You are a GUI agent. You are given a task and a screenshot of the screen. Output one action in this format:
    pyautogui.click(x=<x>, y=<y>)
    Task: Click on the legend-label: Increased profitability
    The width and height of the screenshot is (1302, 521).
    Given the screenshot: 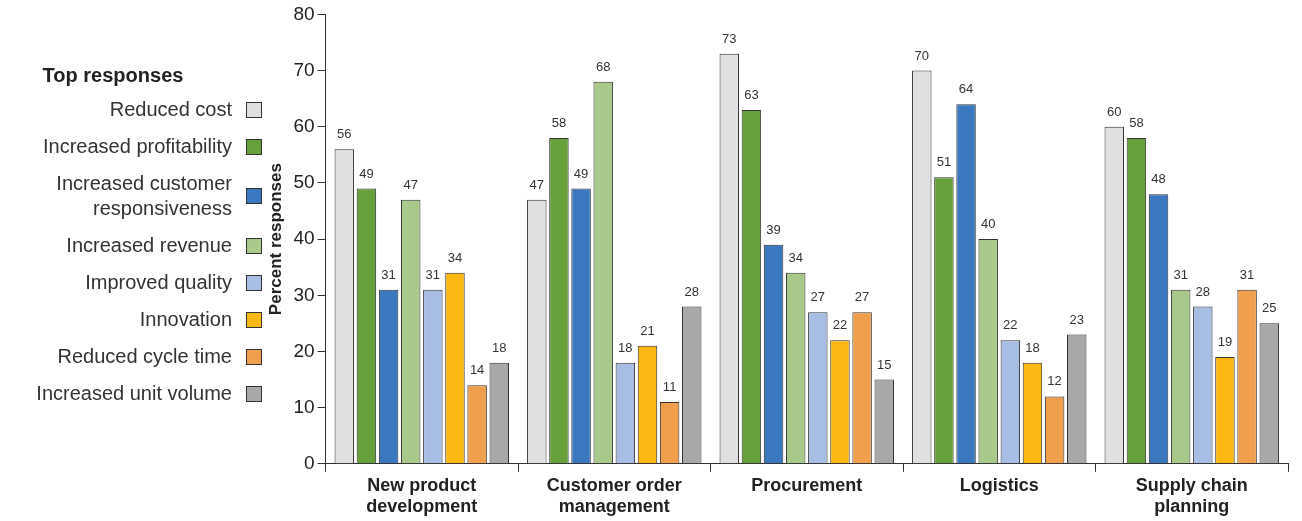 What is the action you would take?
    pyautogui.click(x=137, y=146)
    